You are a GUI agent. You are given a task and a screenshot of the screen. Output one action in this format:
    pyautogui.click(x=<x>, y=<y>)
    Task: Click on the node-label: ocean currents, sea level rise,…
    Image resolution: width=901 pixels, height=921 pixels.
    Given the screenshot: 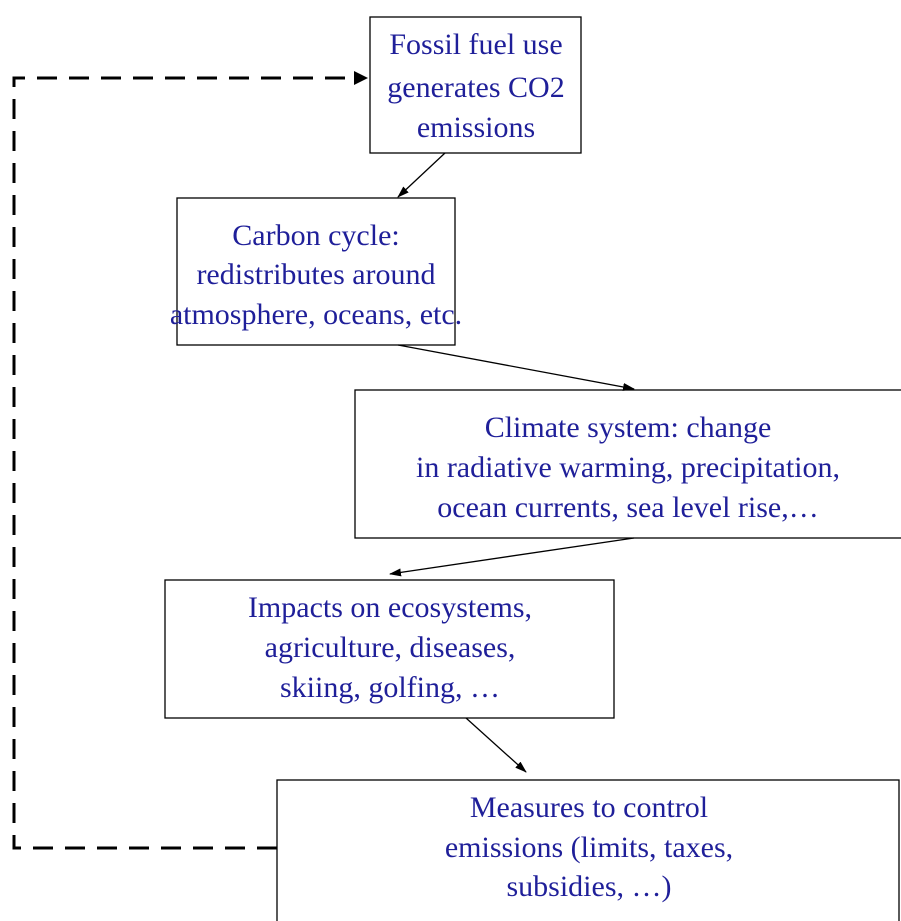 What is the action you would take?
    pyautogui.click(x=628, y=507)
    